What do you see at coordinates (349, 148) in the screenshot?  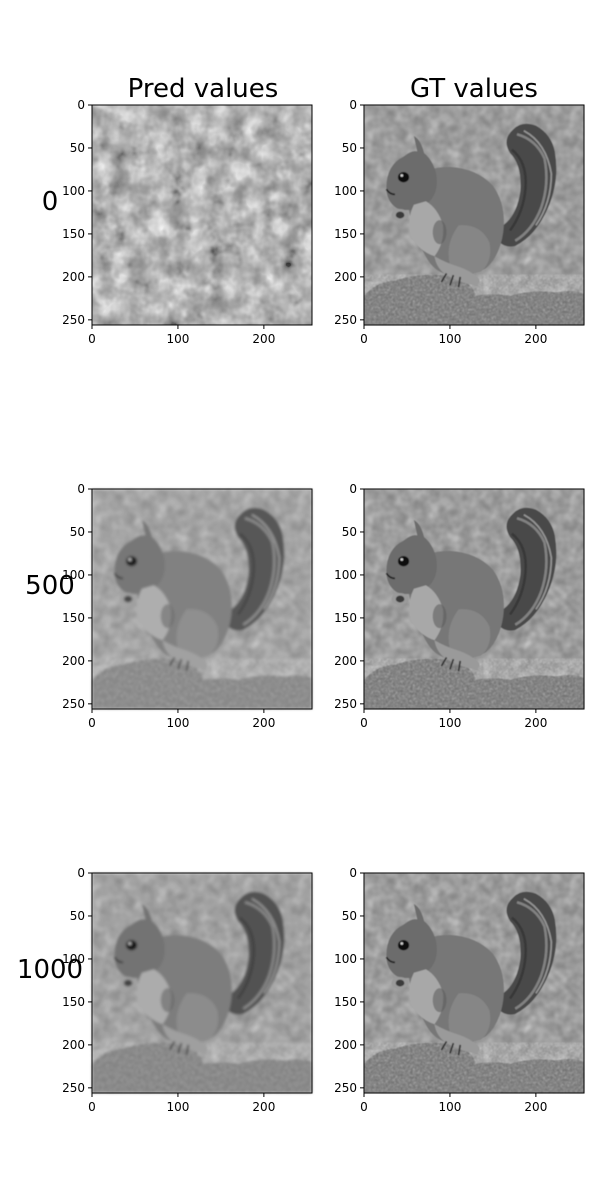 I see `panel-0-gt-ytick-label-50: 50` at bounding box center [349, 148].